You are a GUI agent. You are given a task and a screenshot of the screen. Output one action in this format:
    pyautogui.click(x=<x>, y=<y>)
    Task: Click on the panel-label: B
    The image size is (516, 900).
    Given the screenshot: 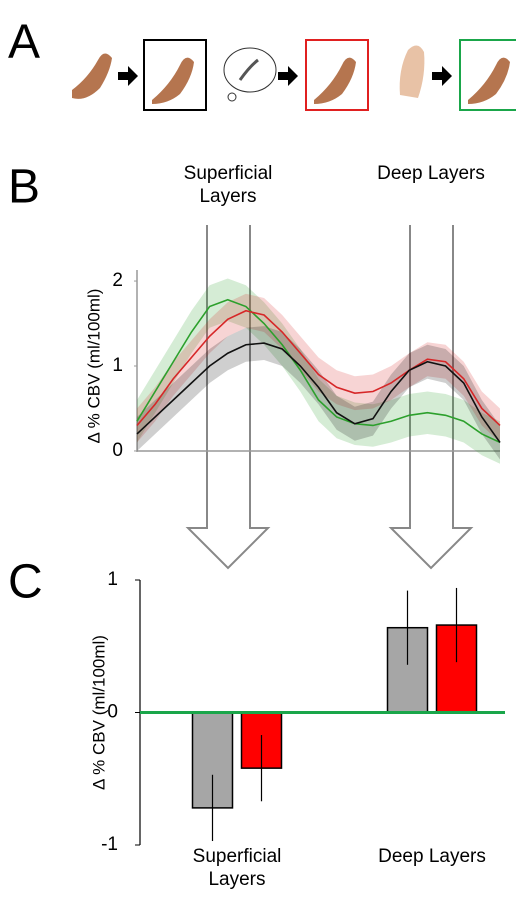 What is the action you would take?
    pyautogui.click(x=24, y=187)
    